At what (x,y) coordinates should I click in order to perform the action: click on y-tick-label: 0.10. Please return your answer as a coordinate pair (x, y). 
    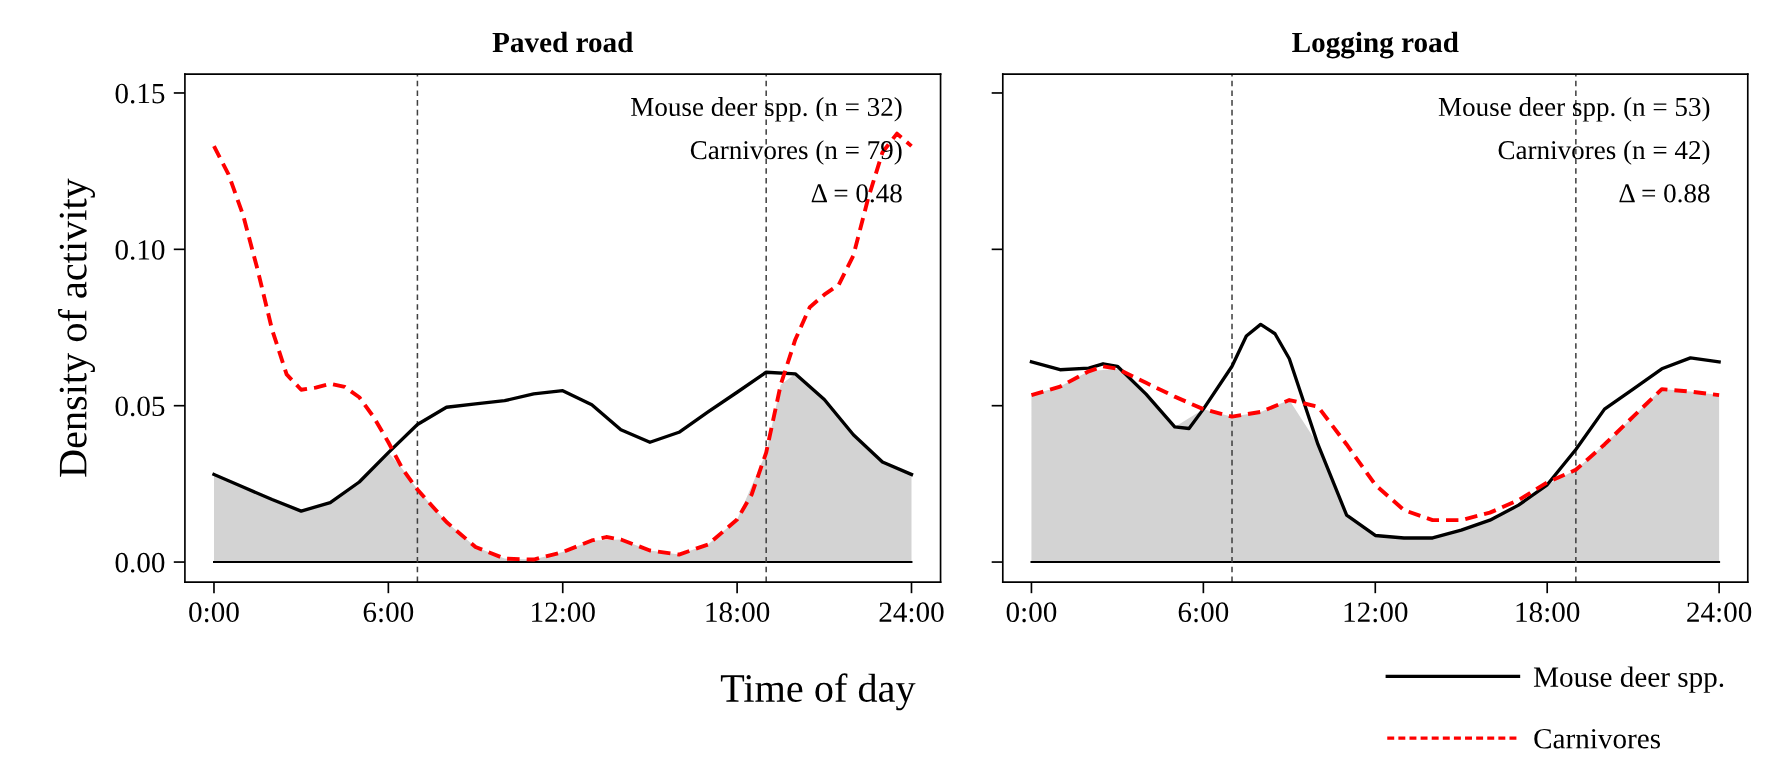
    Looking at the image, I should click on (140, 250).